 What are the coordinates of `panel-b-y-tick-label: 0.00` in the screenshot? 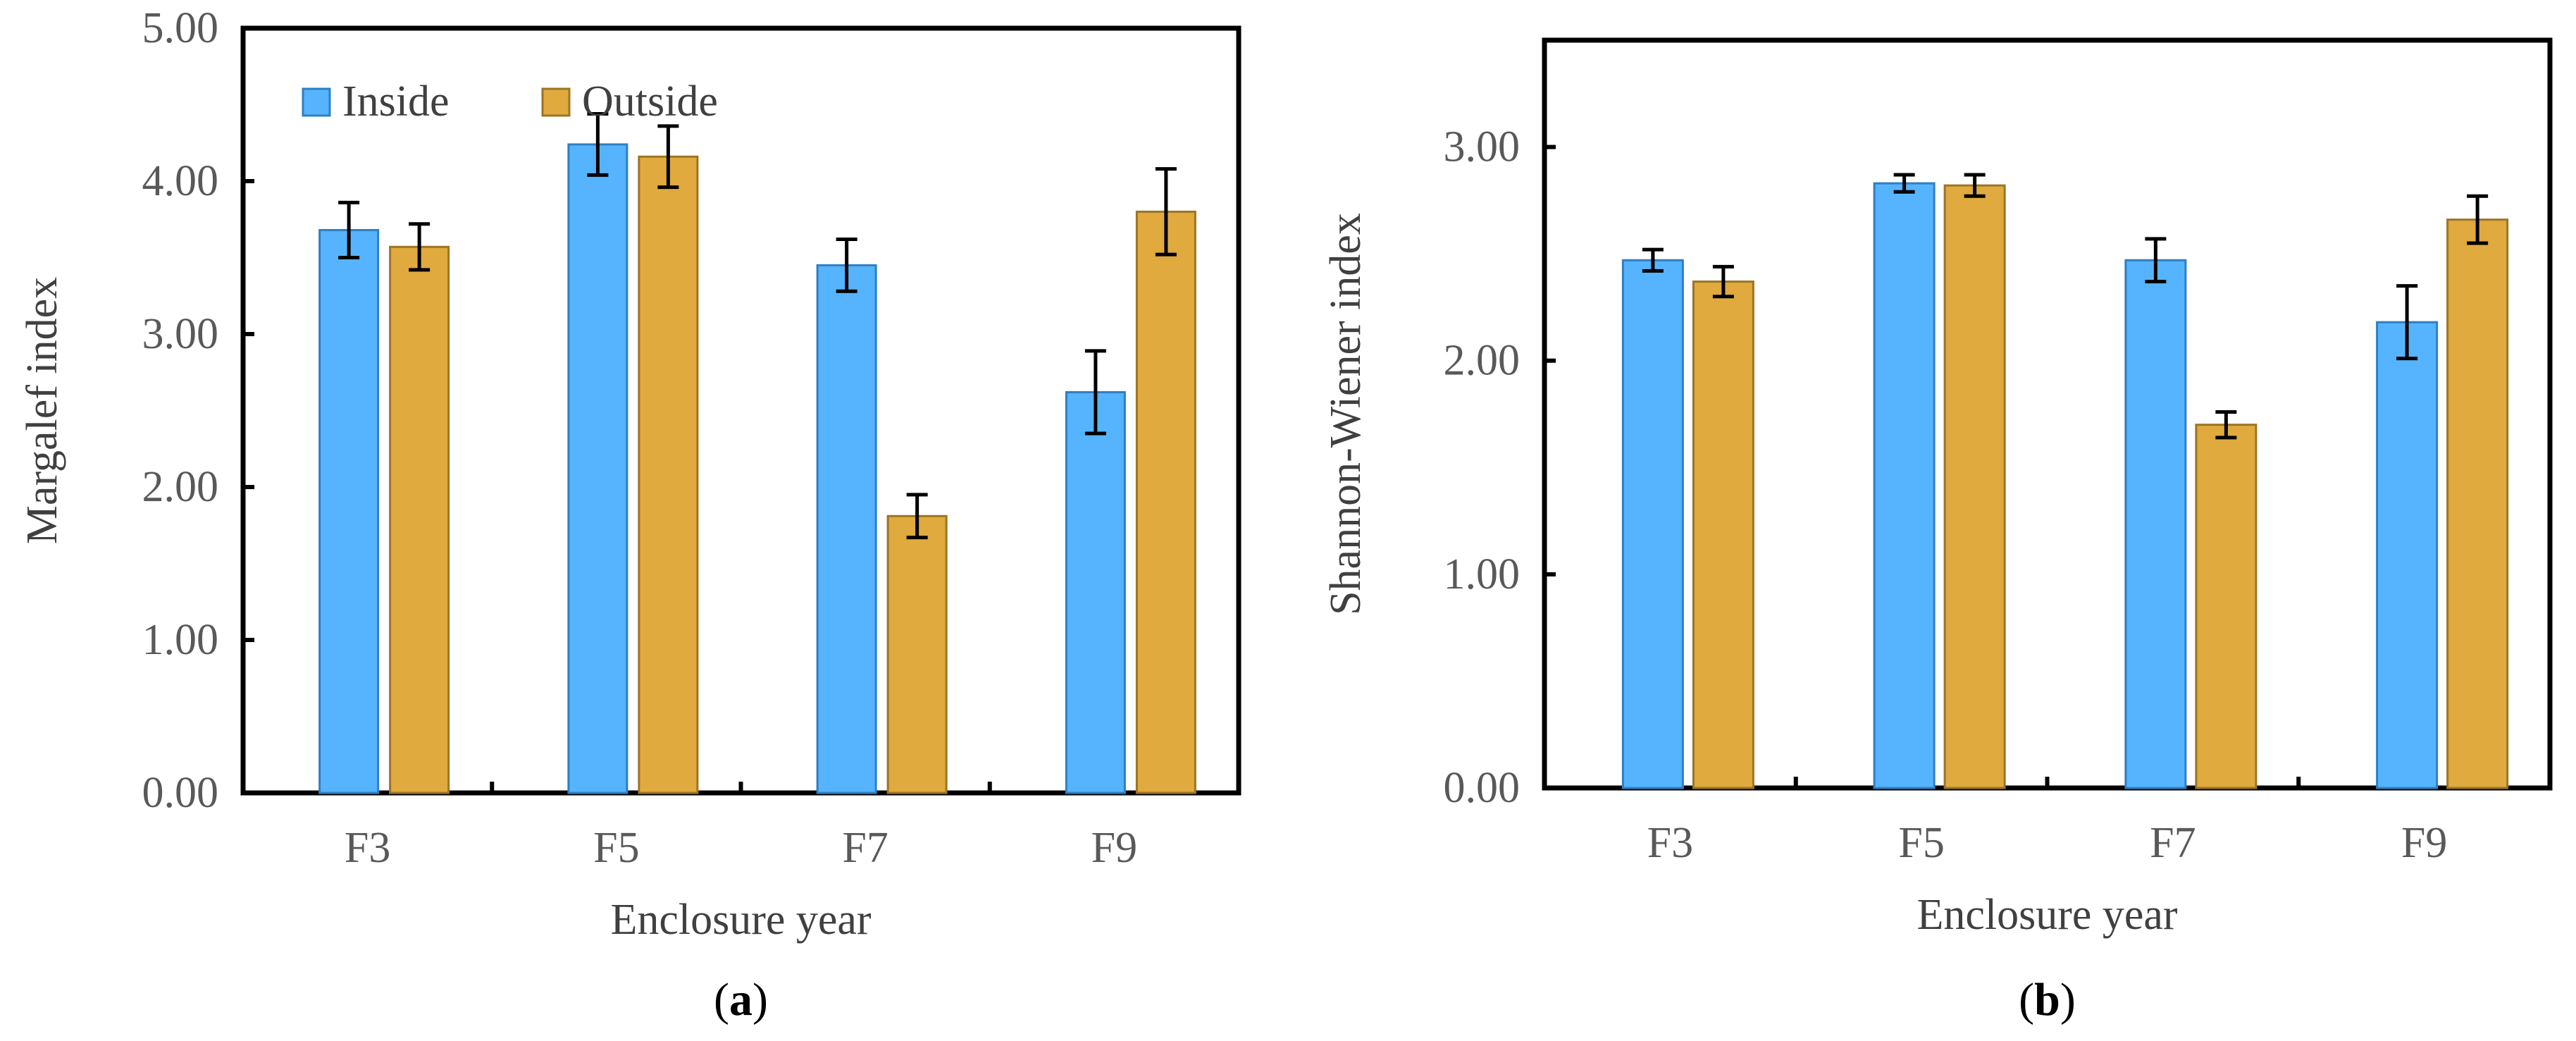 It's located at (1482, 788).